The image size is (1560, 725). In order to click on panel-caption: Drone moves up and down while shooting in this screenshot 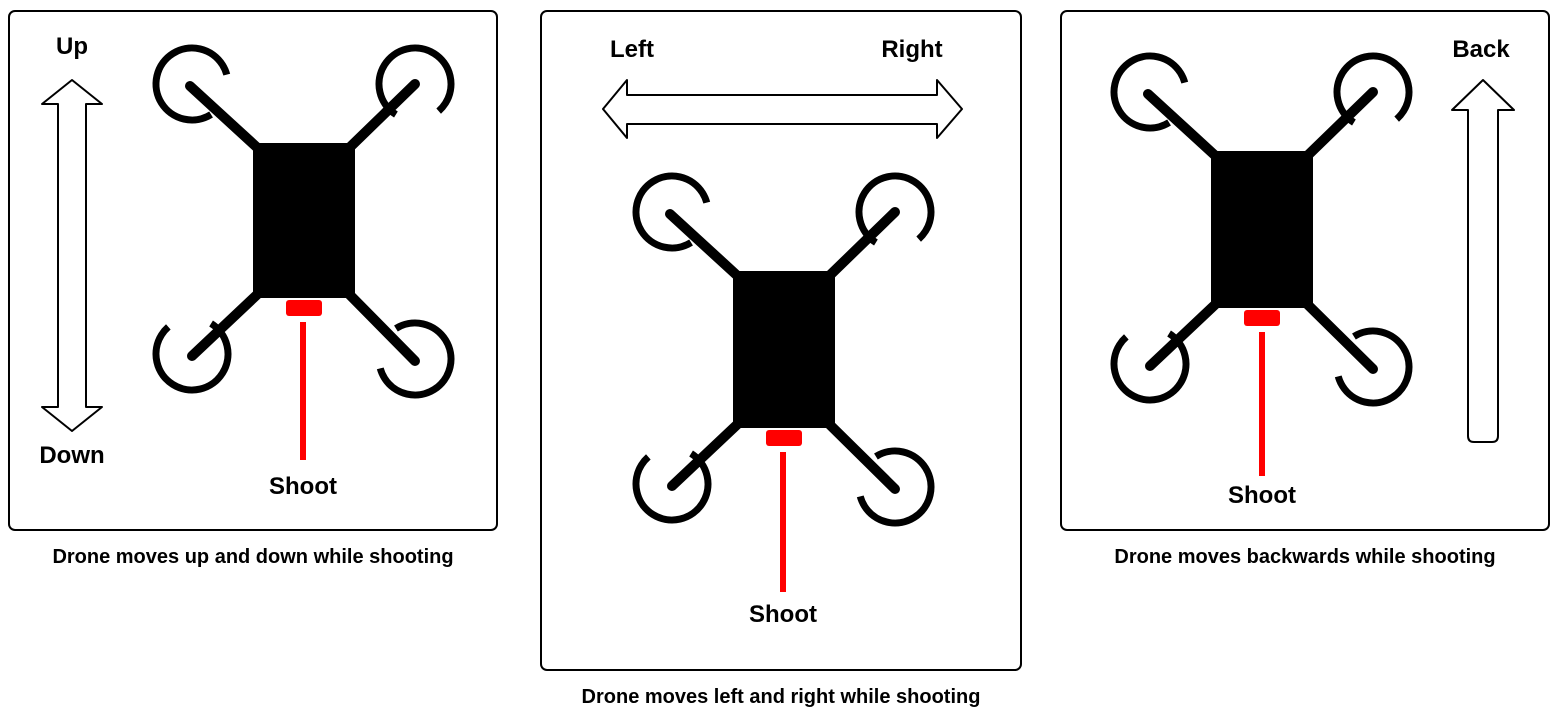, I will do `click(252, 557)`.